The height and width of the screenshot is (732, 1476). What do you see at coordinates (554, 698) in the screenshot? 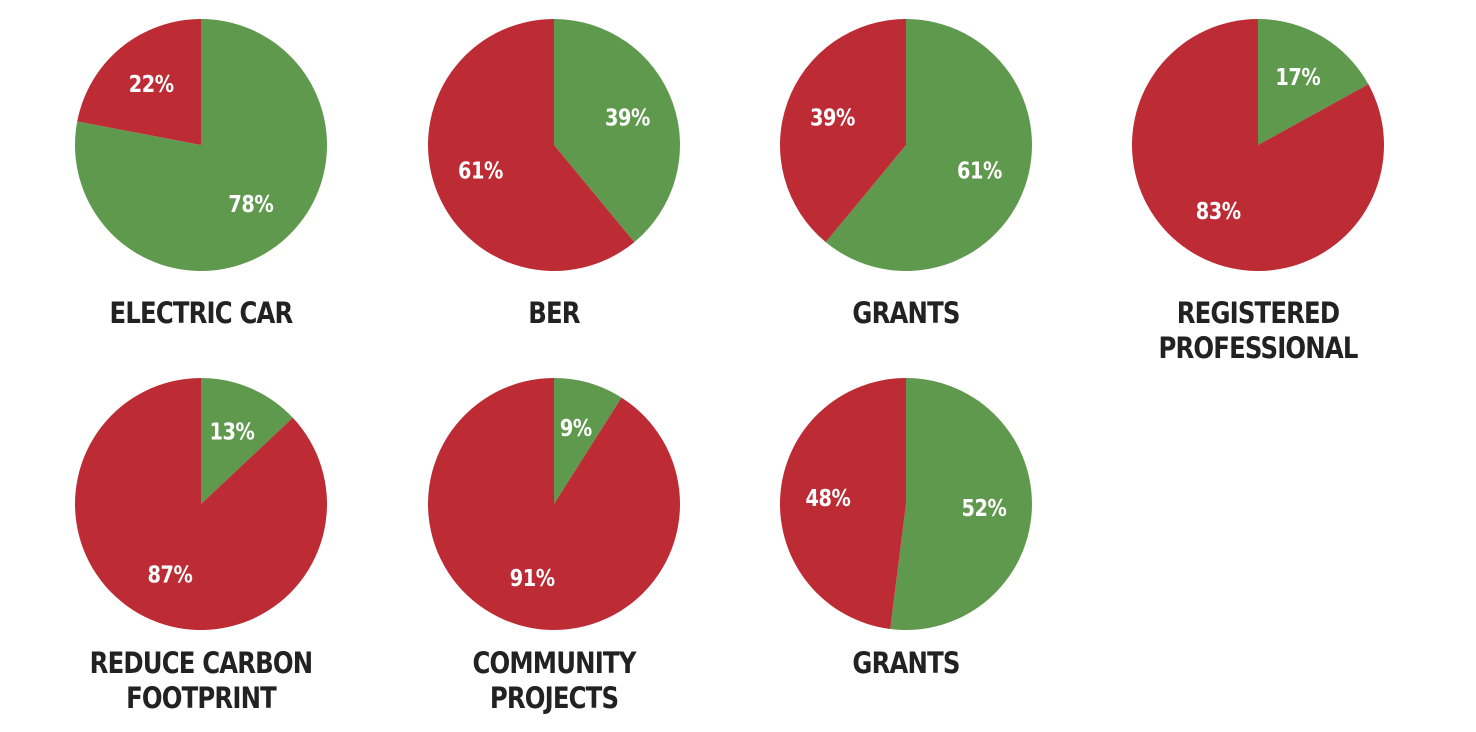
I see `pie-chart-label-line: PROJECTS` at bounding box center [554, 698].